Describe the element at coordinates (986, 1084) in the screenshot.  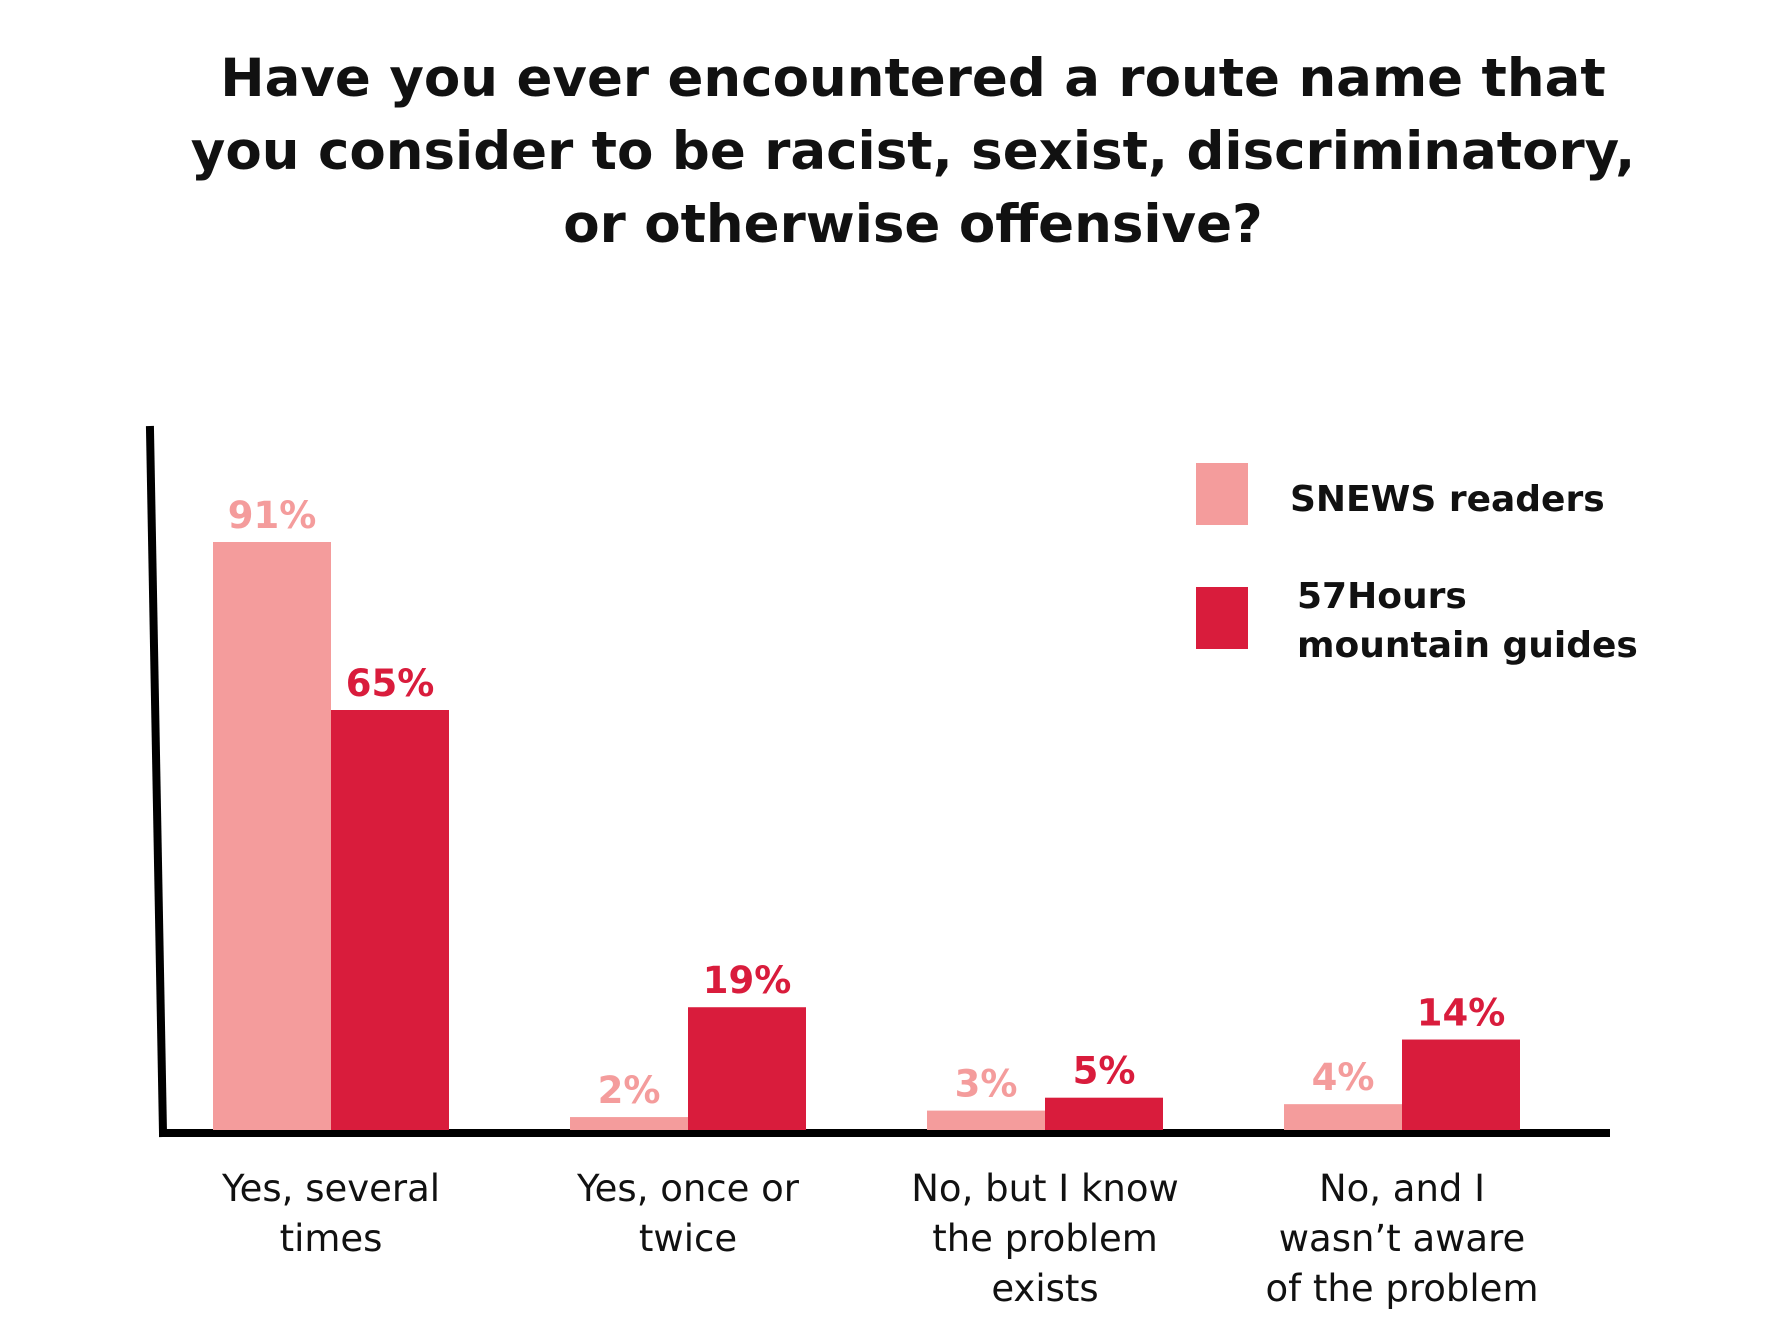
I see `value-label: 3%` at that location.